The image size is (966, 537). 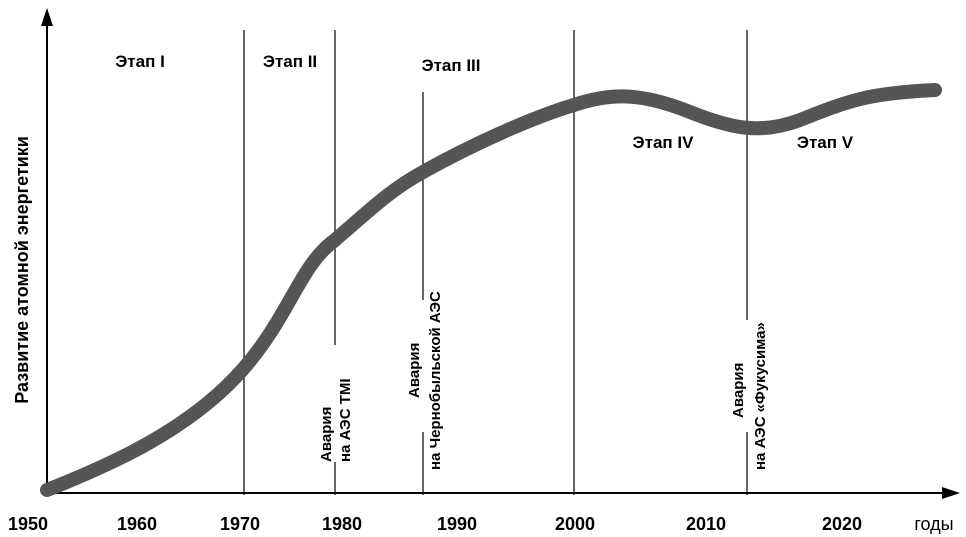 I want to click on x-tick-label: 1960, so click(x=137, y=524).